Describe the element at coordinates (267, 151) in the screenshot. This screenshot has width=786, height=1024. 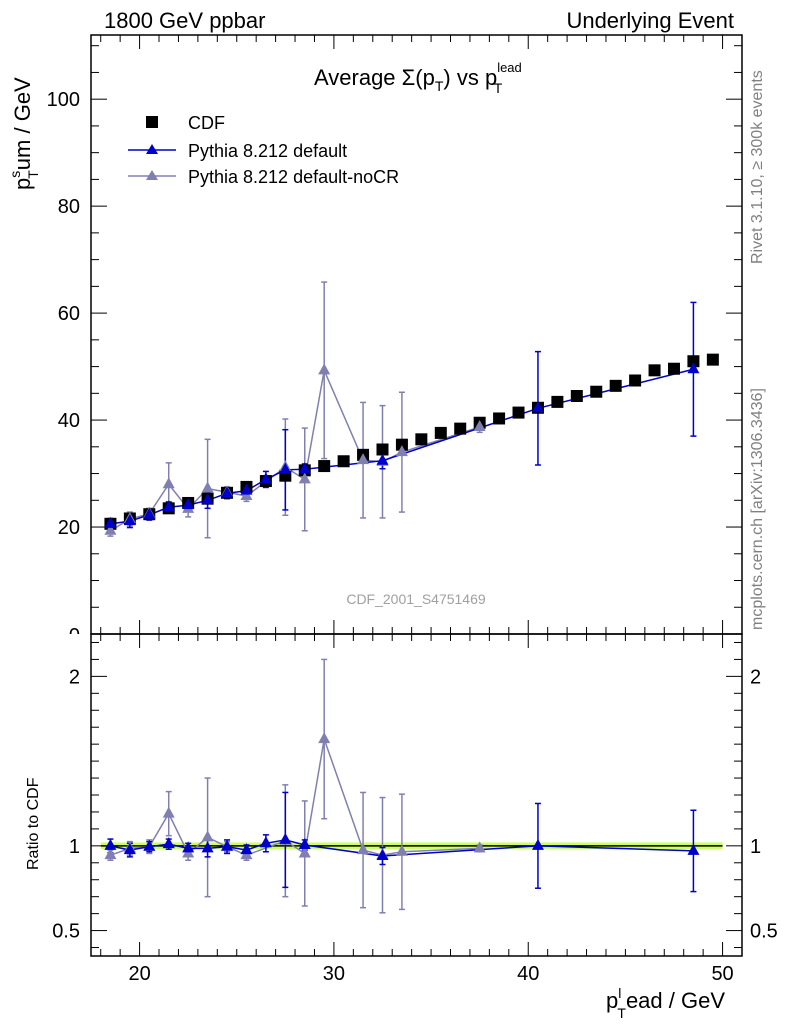
I see `legend-label-default: Pythia 8.212 default` at that location.